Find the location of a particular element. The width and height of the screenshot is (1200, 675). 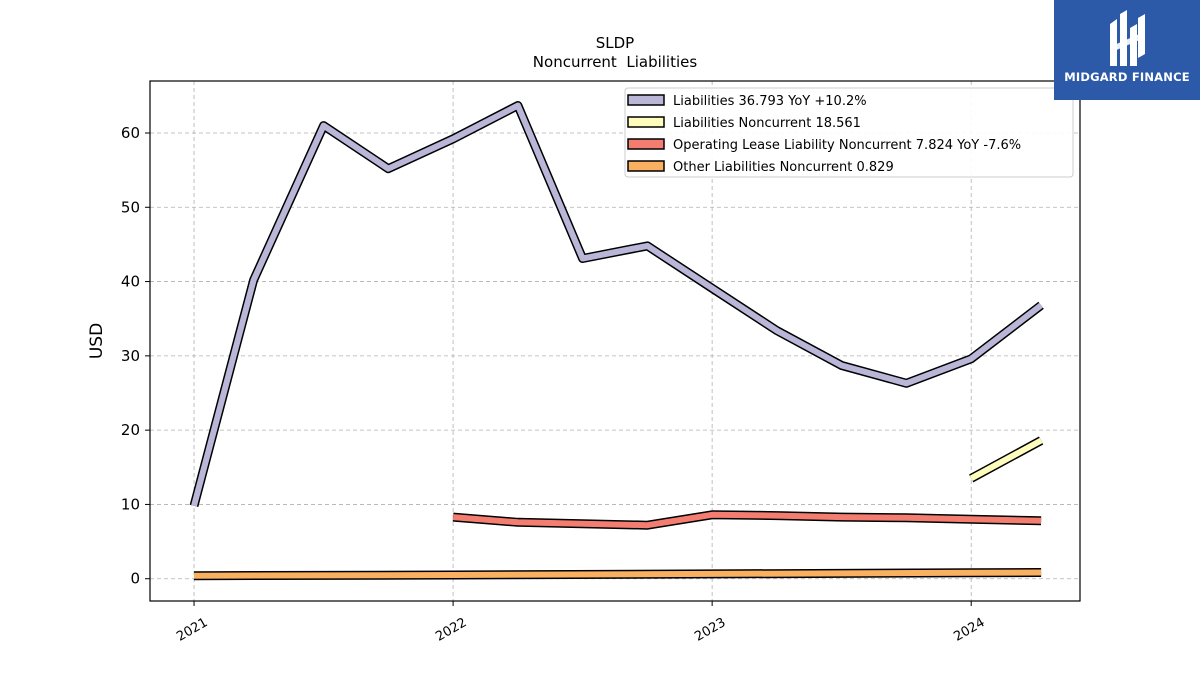

chart-title: SLDP is located at coordinates (615, 43).